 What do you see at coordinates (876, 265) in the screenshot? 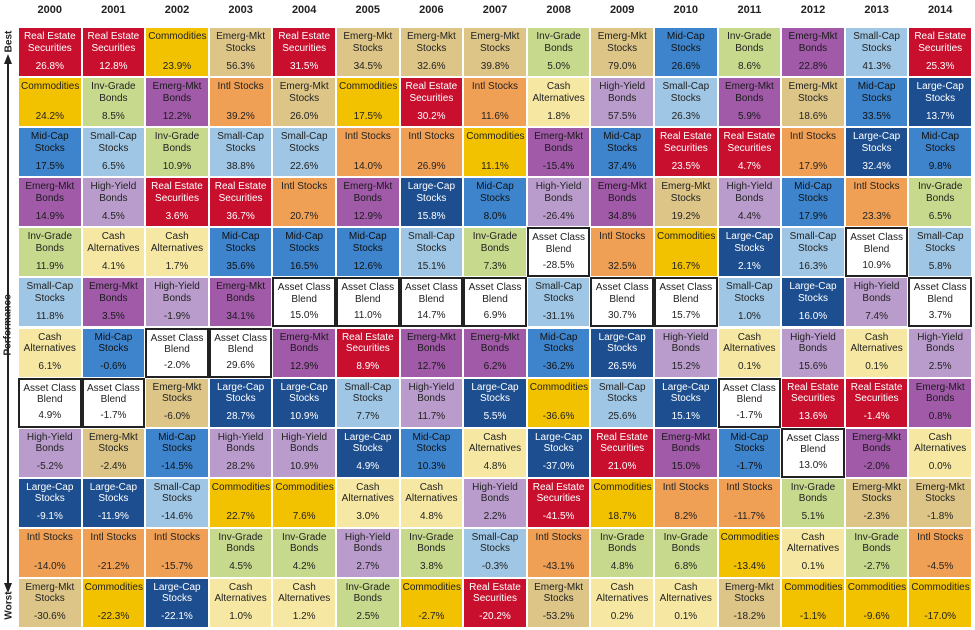
I see `asset-return: 10.9%` at bounding box center [876, 265].